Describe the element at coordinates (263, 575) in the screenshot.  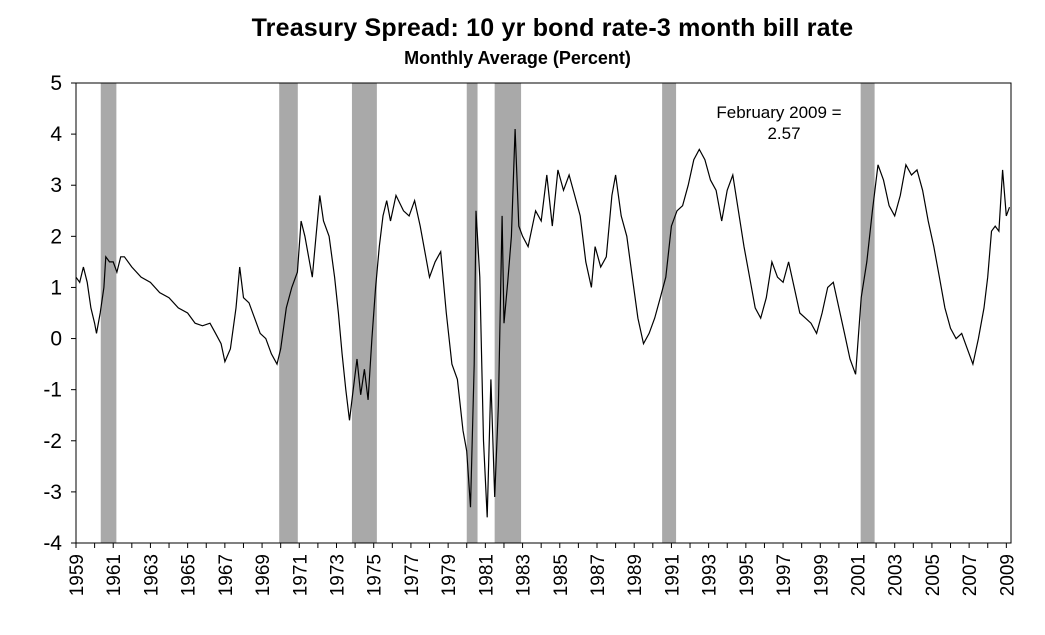
I see `x-tick-label: 1969` at that location.